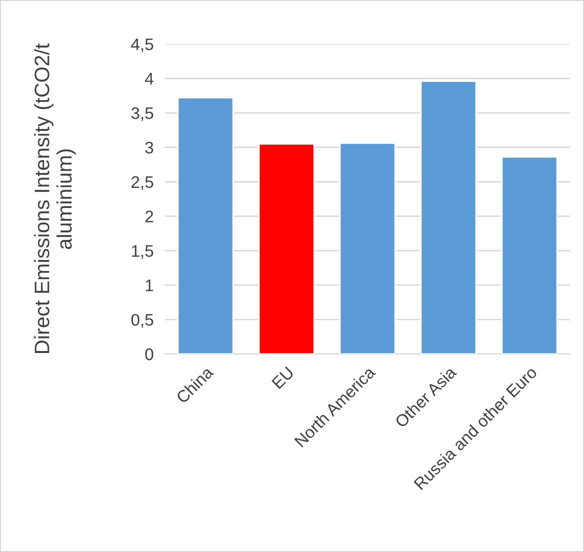  Describe the element at coordinates (149, 148) in the screenshot. I see `y-tick-label: 3` at that location.